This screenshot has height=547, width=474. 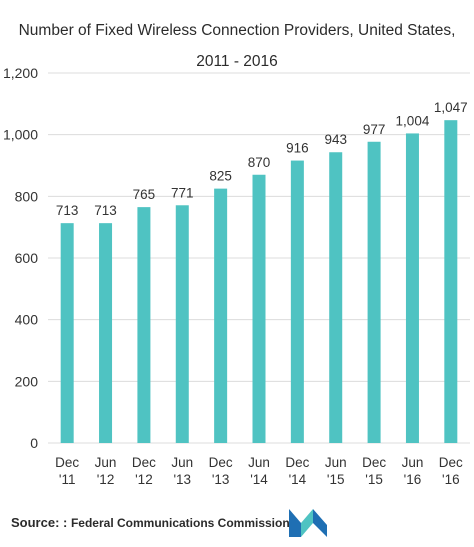 I want to click on data-label: 1,047, so click(x=451, y=107).